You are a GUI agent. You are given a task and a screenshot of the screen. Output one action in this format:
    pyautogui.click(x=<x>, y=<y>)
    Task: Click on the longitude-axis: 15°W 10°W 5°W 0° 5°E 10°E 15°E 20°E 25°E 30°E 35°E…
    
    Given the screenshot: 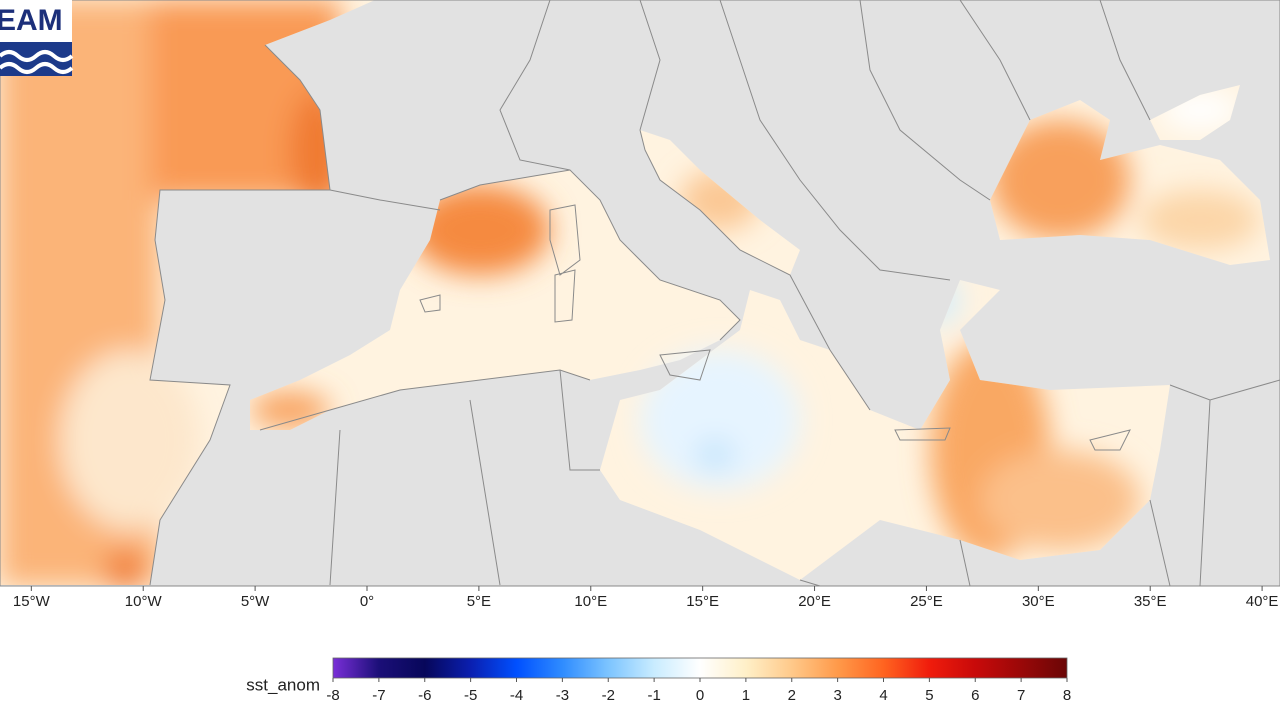 What is the action you would take?
    pyautogui.click(x=646, y=598)
    